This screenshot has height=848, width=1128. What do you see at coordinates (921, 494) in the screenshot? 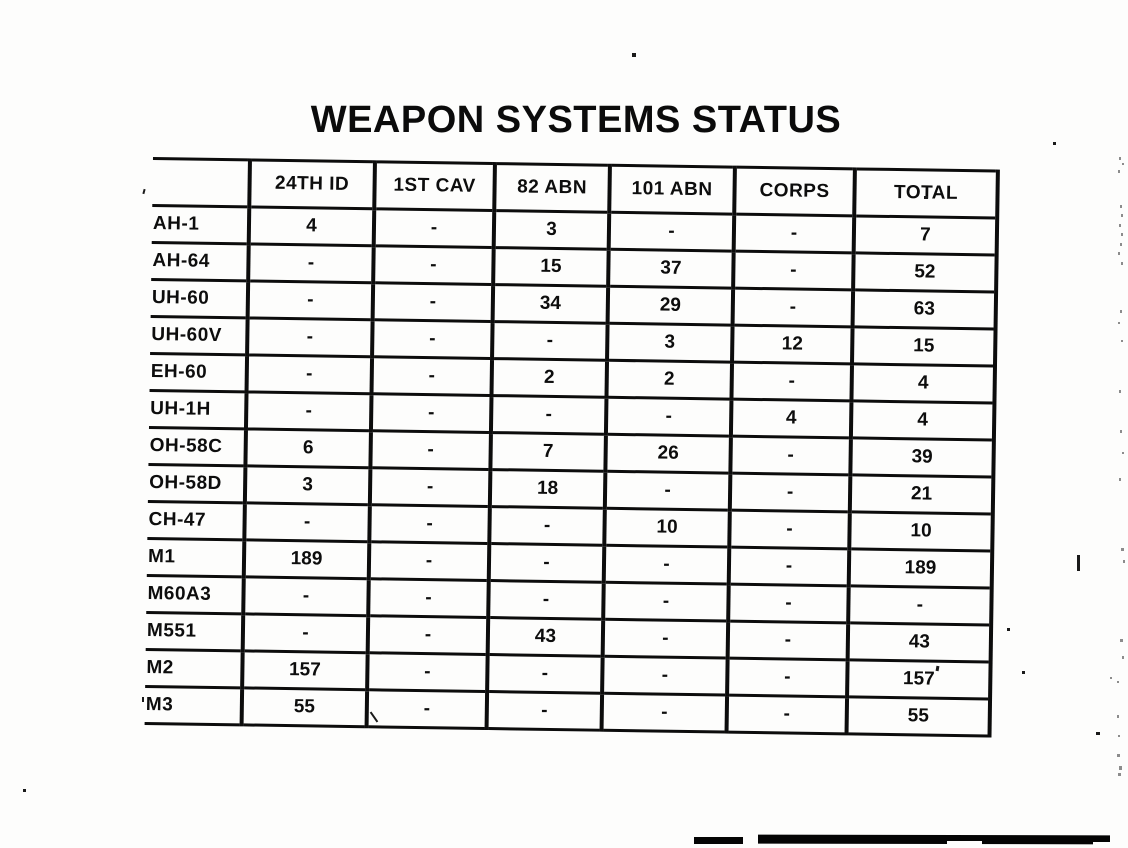
I see `value-cell: 21` at bounding box center [921, 494].